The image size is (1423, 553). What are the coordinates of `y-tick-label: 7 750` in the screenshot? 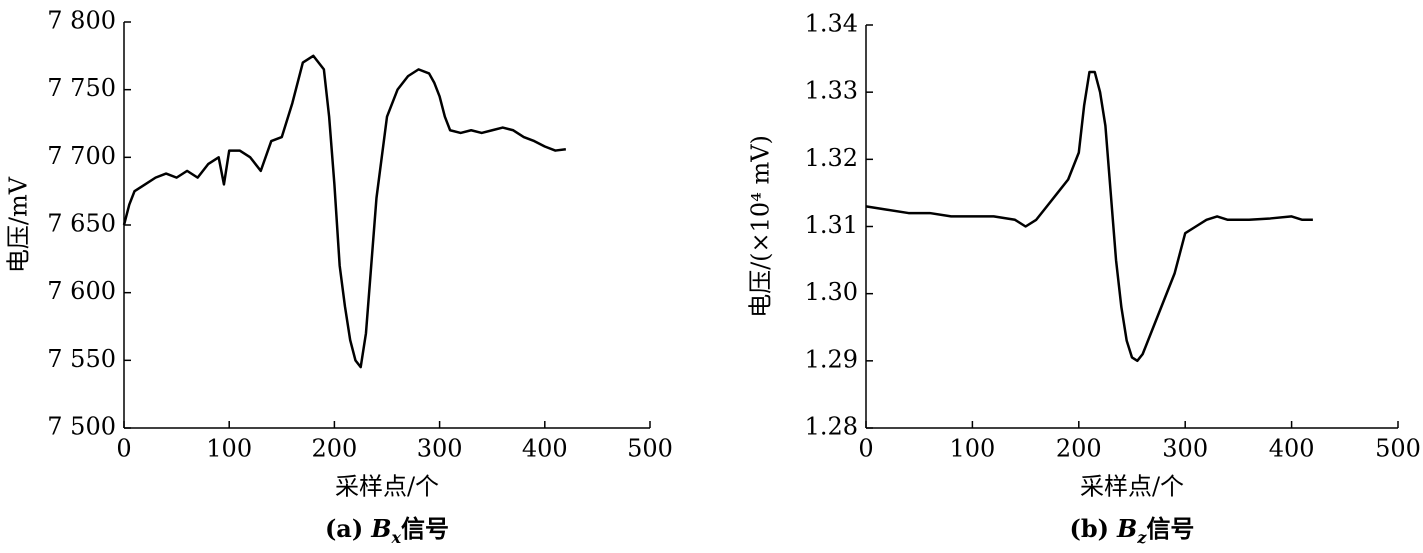 It's located at (81, 88).